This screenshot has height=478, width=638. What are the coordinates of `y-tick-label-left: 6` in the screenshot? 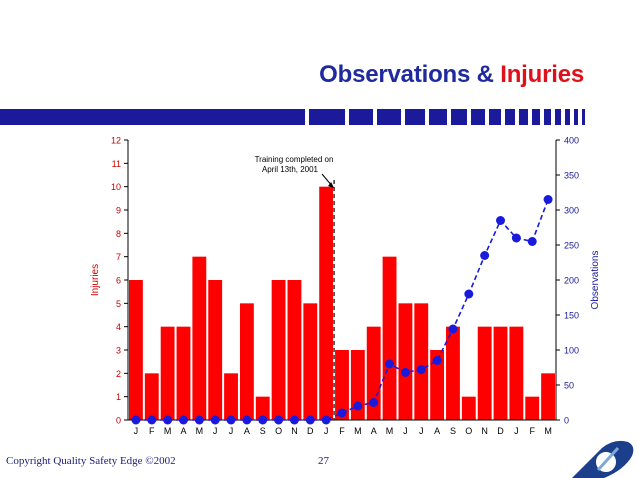 It's located at (118, 281).